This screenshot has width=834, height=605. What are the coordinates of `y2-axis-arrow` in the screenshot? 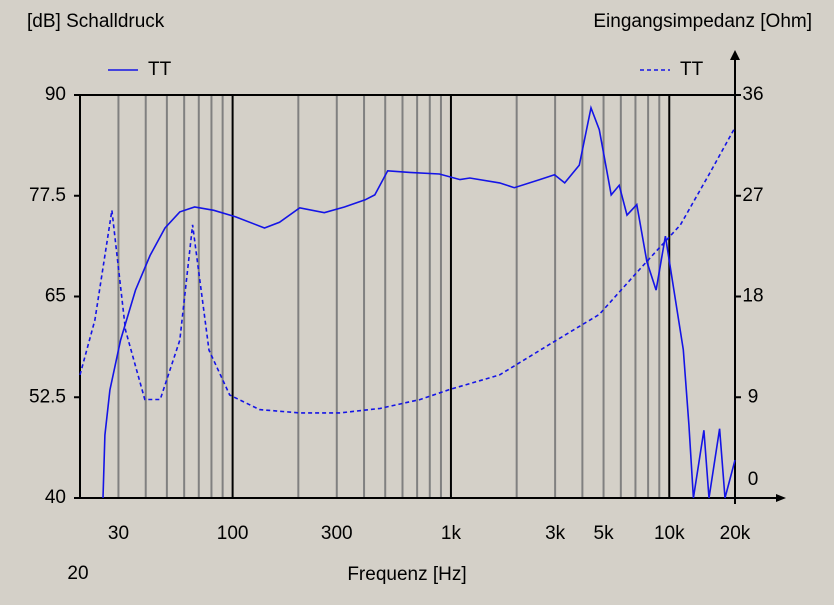 It's located at (735, 55).